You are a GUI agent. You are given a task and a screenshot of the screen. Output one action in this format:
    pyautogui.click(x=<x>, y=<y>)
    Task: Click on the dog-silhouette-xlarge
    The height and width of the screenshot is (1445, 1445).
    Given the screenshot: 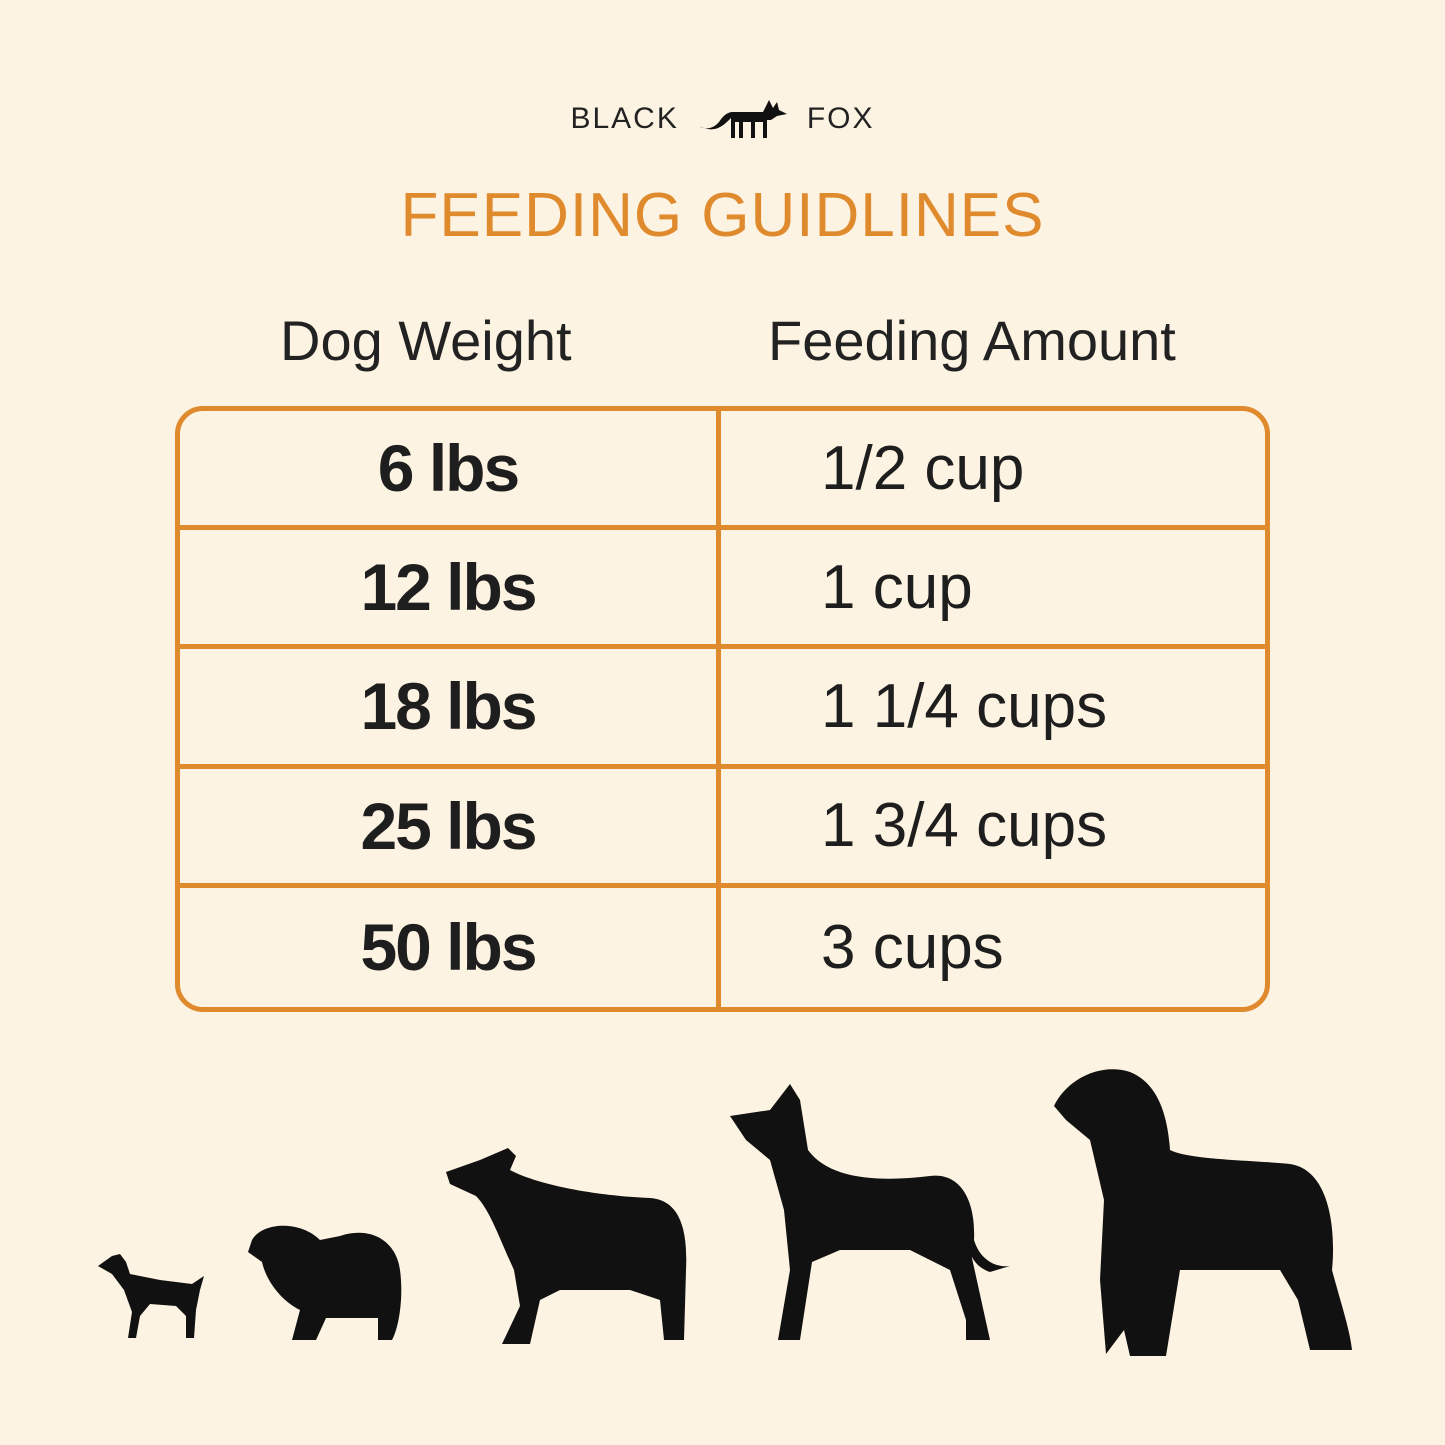 What is the action you would take?
    pyautogui.click(x=1203, y=1212)
    